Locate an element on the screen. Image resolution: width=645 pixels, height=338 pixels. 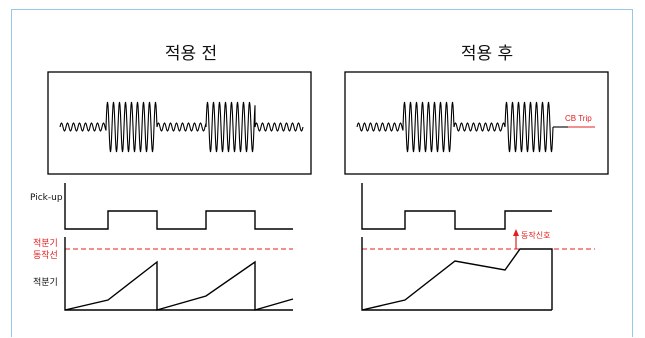
integrator-trace-before is located at coordinates (179, 274).